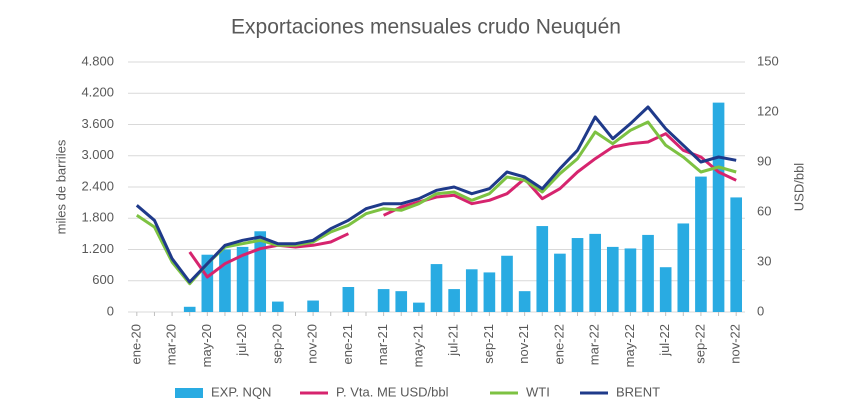 The height and width of the screenshot is (420, 851). I want to click on y2-tick-label: 90, so click(764, 160).